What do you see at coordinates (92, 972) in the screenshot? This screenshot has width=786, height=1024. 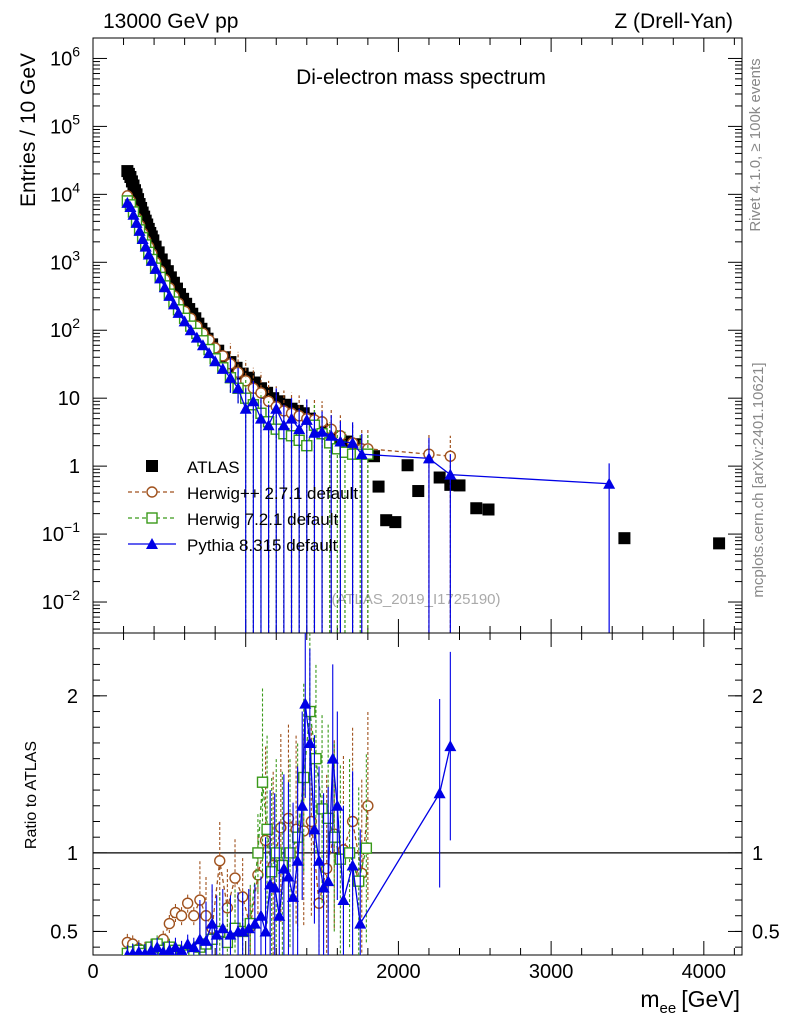 I see `ratio-x-tick-label: 0` at bounding box center [92, 972].